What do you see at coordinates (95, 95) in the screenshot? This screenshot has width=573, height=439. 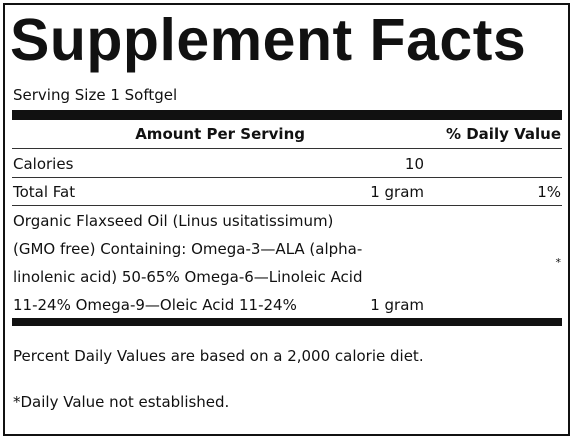 I see `serving-size: Serving Size 1 Softgel` at bounding box center [95, 95].